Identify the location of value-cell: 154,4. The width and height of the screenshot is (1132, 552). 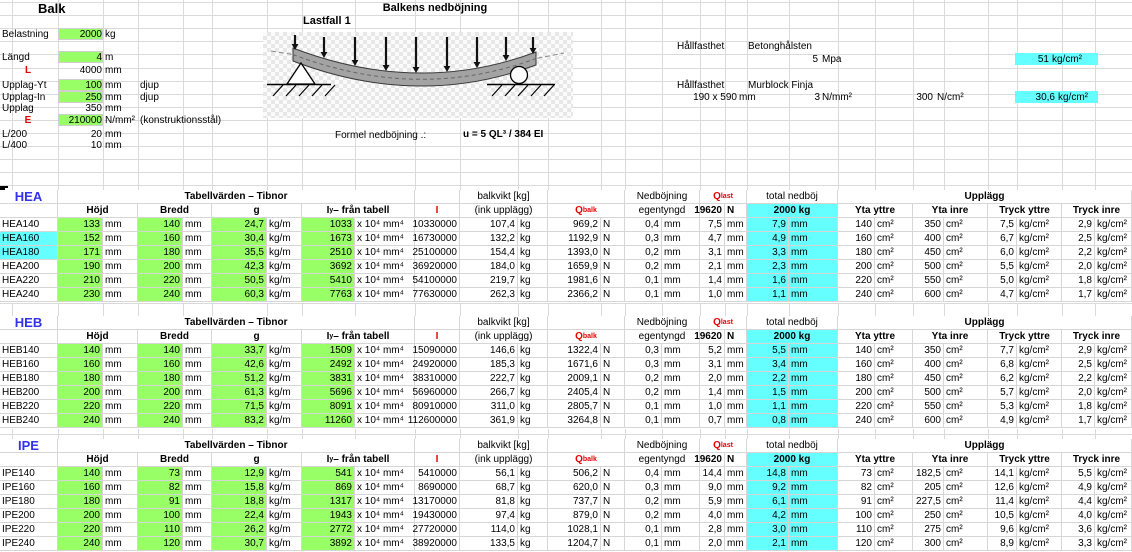
(489, 253).